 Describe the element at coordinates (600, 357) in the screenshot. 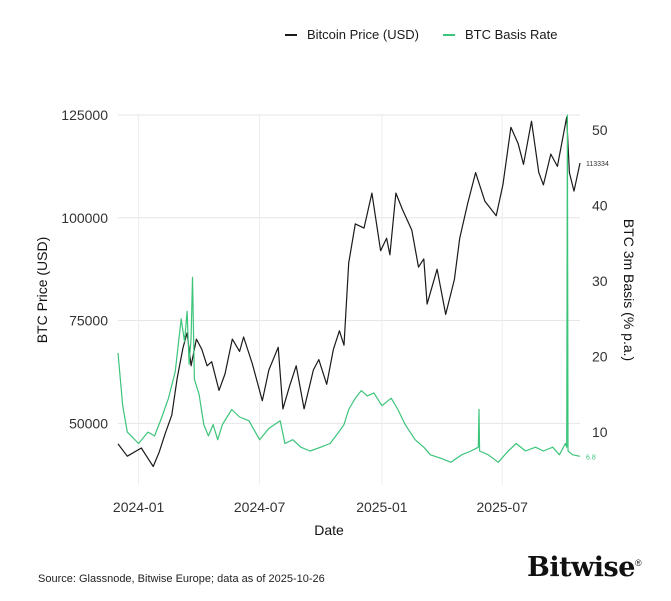

I see `y-right-tick-label: 20` at that location.